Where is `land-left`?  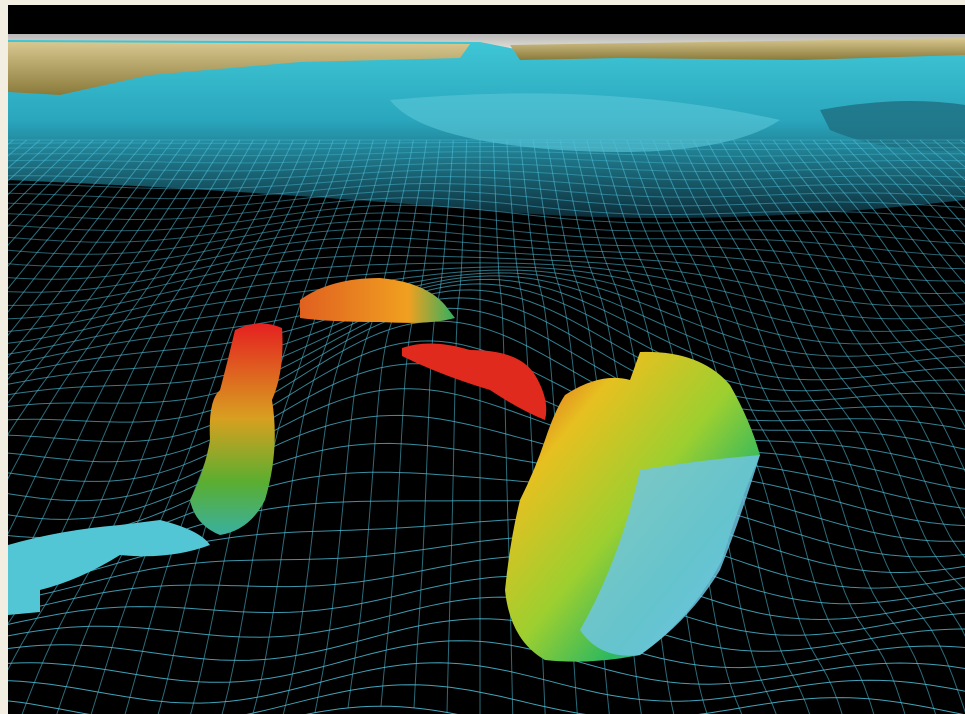 land-left is located at coordinates (239, 68).